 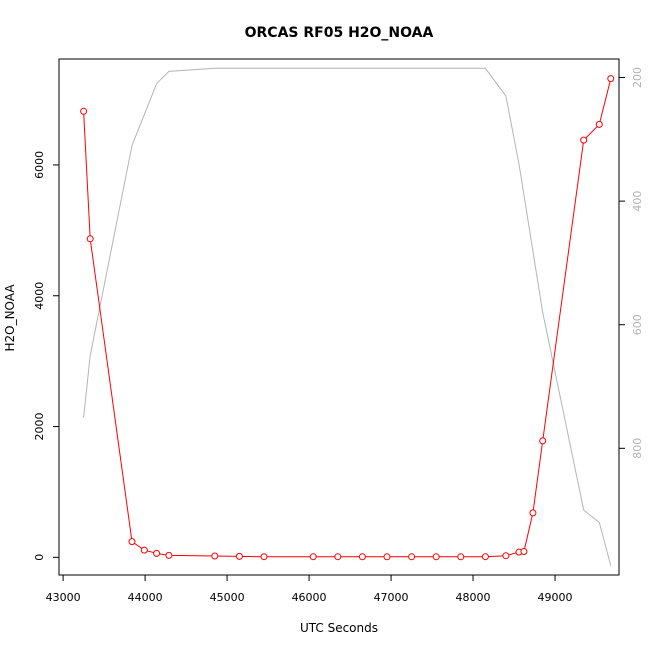 What do you see at coordinates (637, 448) in the screenshot?
I see `y2-tick-label: 800` at bounding box center [637, 448].